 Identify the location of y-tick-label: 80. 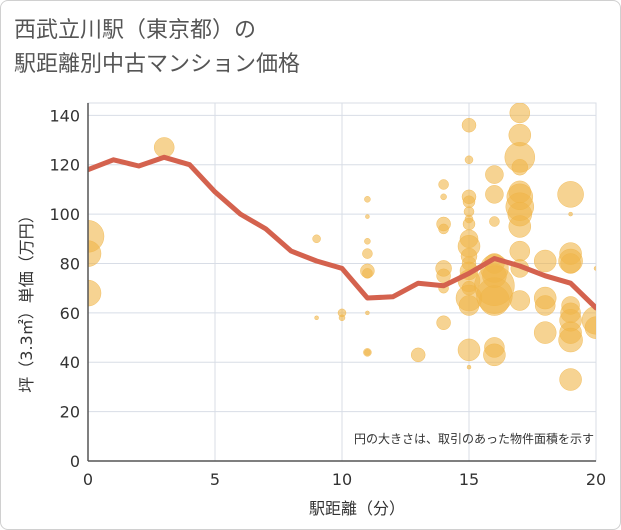
(70, 263).